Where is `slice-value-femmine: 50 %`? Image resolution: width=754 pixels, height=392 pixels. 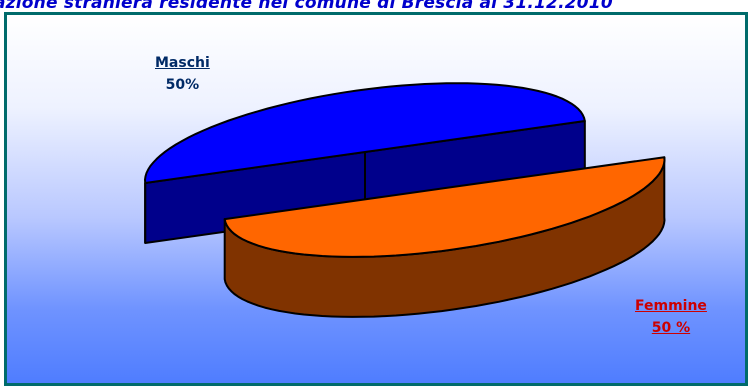
slice-value-femmine: 50 % is located at coordinates (671, 328).